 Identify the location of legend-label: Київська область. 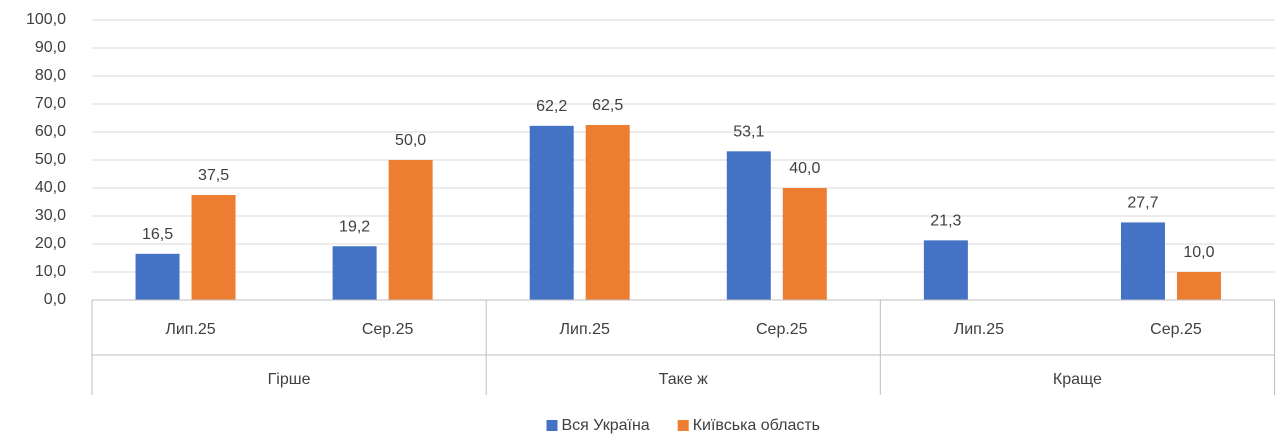
(756, 425).